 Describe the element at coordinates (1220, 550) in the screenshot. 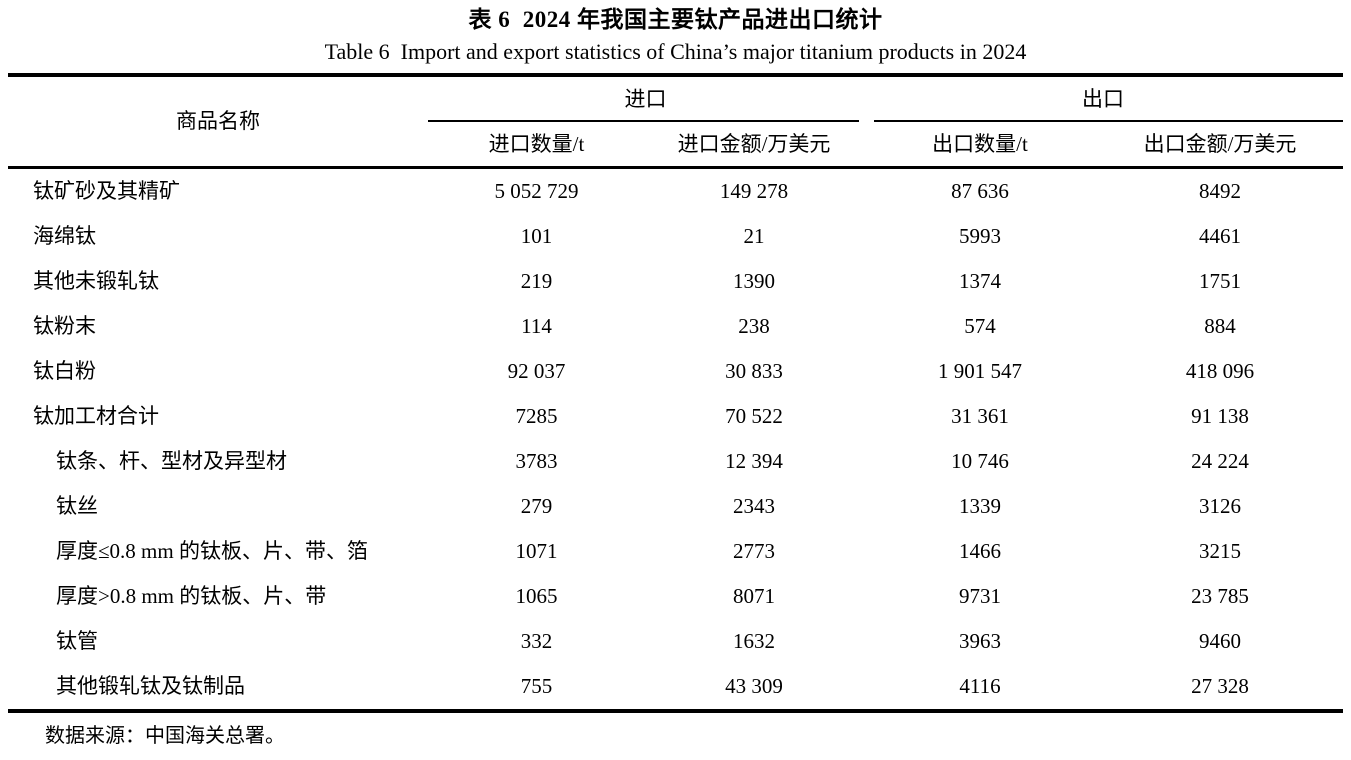

I see `export-value-cell: 3215` at that location.